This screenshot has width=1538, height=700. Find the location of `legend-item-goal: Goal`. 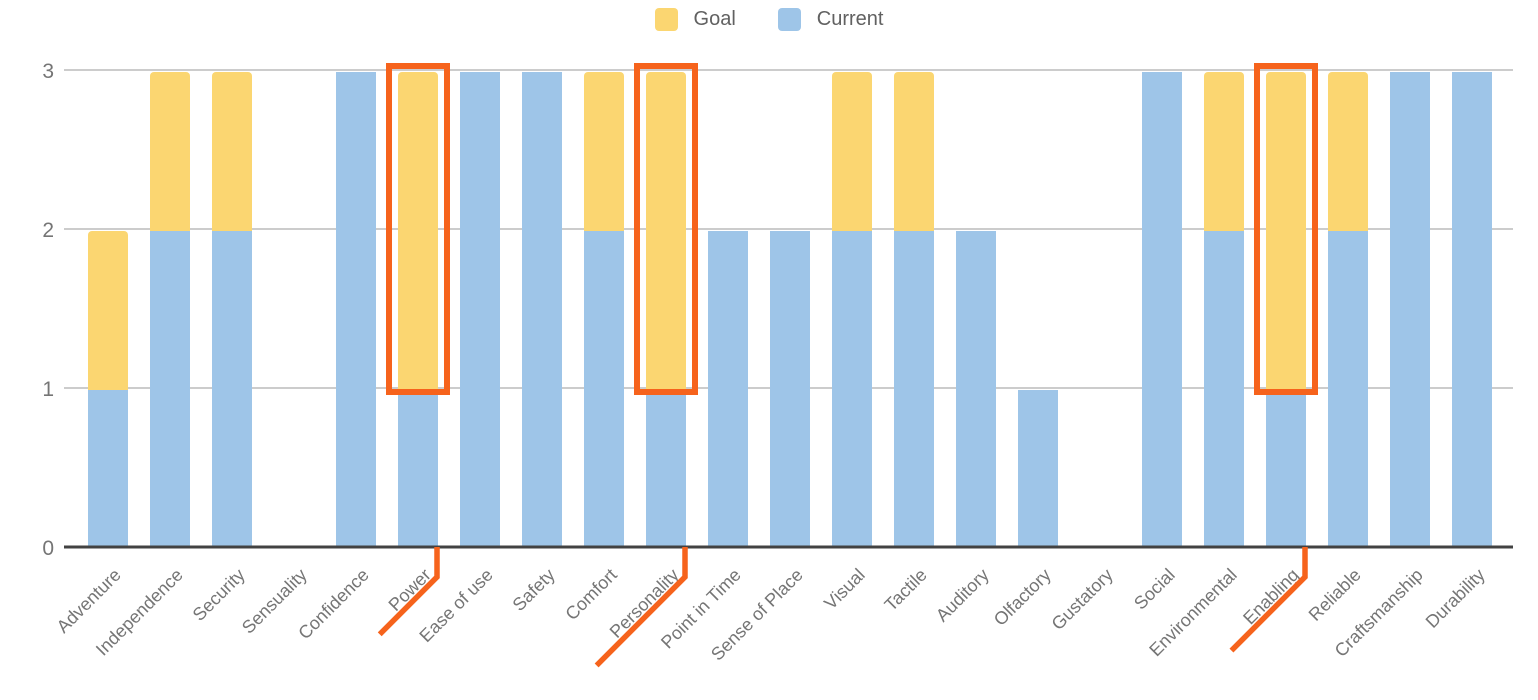

legend-item-goal: Goal is located at coordinates (695, 19).